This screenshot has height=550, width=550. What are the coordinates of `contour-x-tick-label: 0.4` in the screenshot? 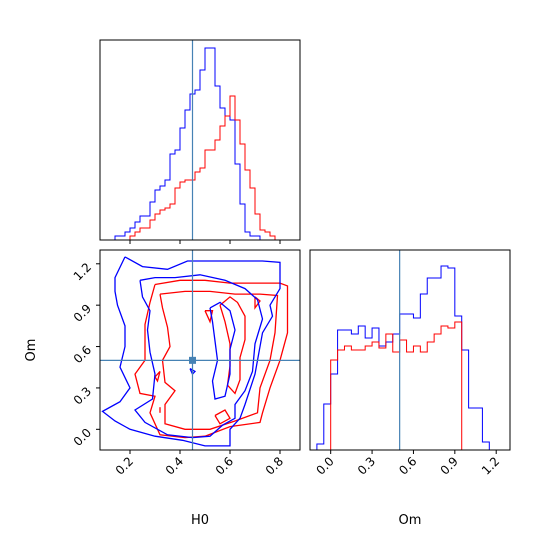 It's located at (174, 465).